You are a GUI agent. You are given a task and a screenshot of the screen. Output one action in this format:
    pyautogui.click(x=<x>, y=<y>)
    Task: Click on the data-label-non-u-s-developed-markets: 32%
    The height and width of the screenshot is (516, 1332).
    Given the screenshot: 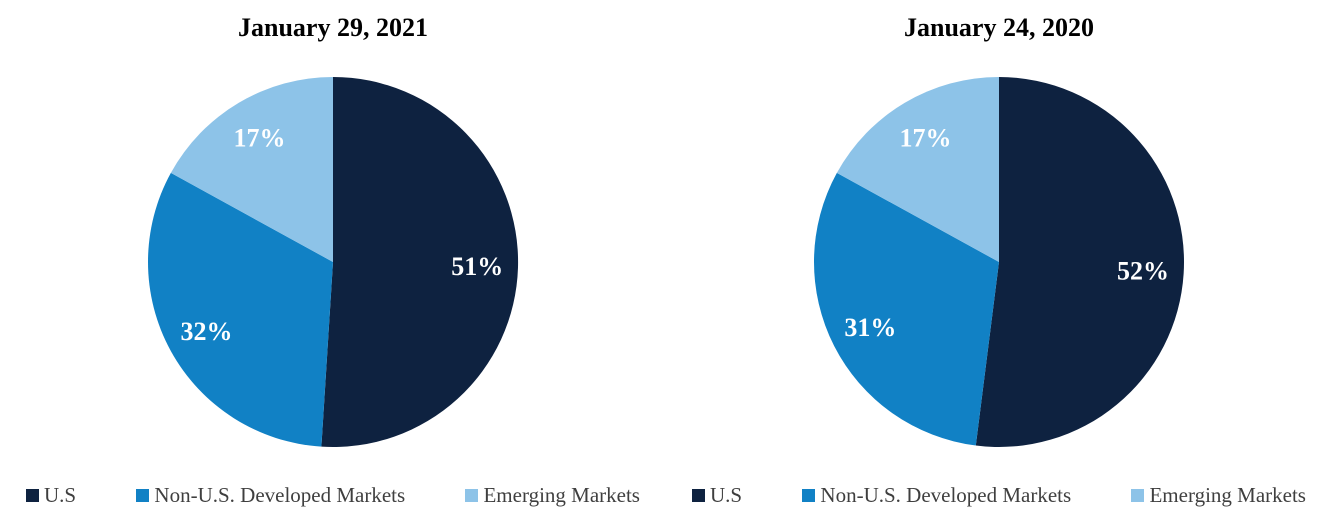 What is the action you would take?
    pyautogui.click(x=207, y=331)
    